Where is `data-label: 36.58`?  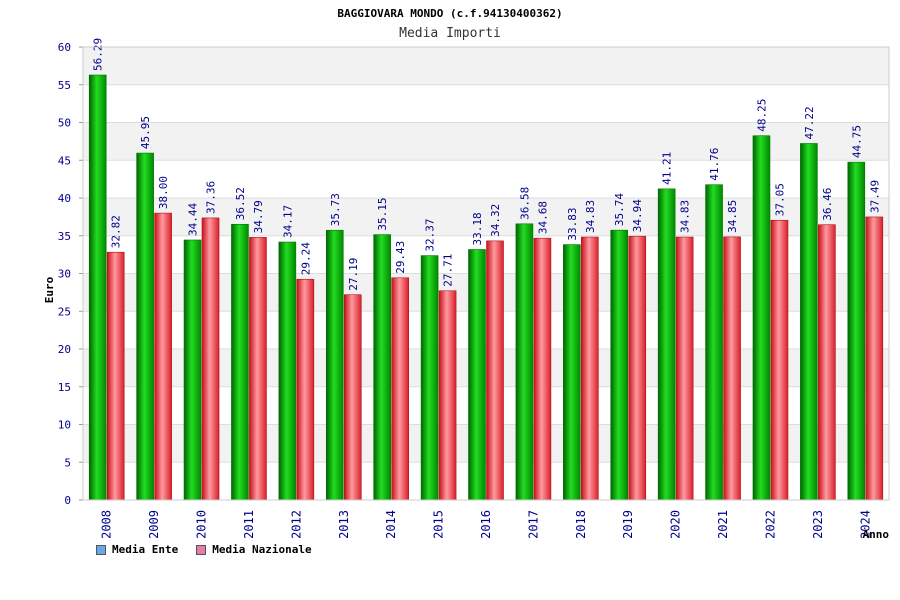 data-label: 36.58 is located at coordinates (524, 203).